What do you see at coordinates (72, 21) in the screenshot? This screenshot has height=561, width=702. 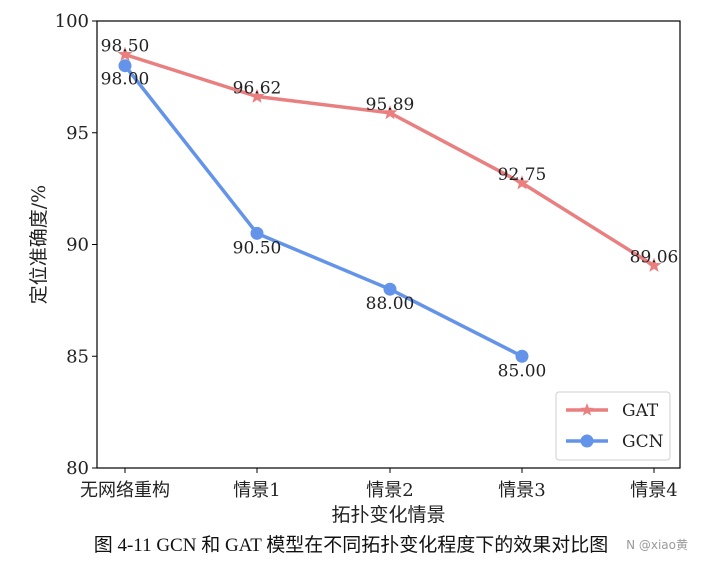 I see `y-tick-label: 100` at bounding box center [72, 21].